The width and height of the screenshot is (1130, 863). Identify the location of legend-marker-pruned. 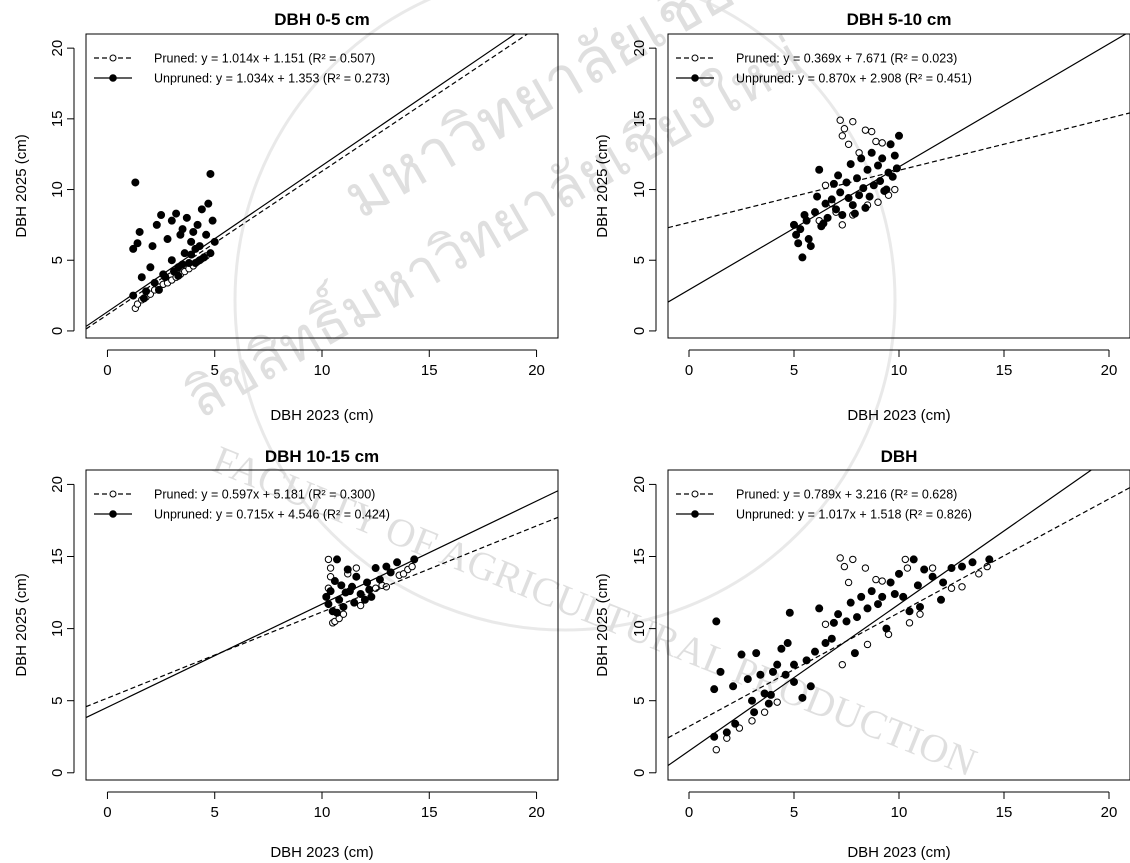
(695, 58).